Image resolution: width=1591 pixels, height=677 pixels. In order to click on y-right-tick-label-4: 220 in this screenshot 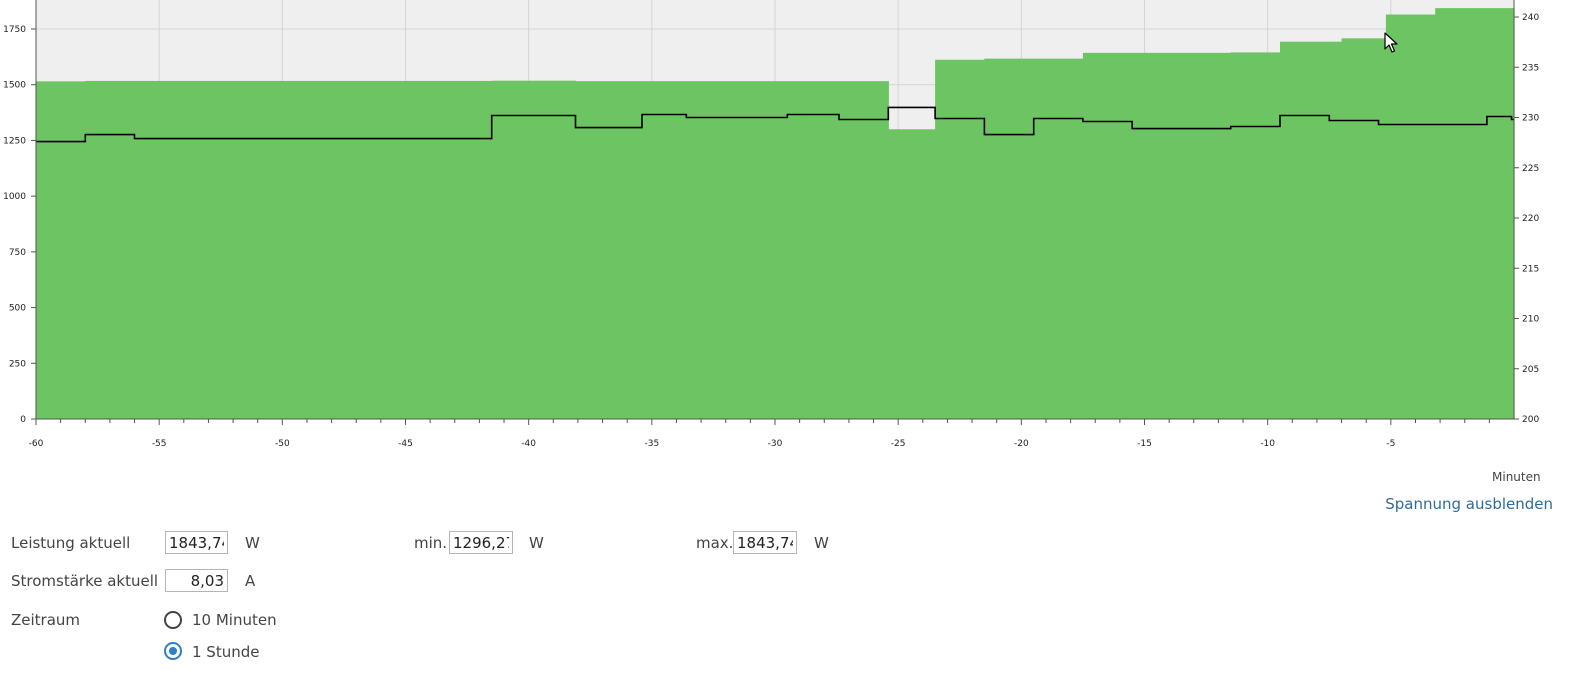, I will do `click(1530, 219)`.